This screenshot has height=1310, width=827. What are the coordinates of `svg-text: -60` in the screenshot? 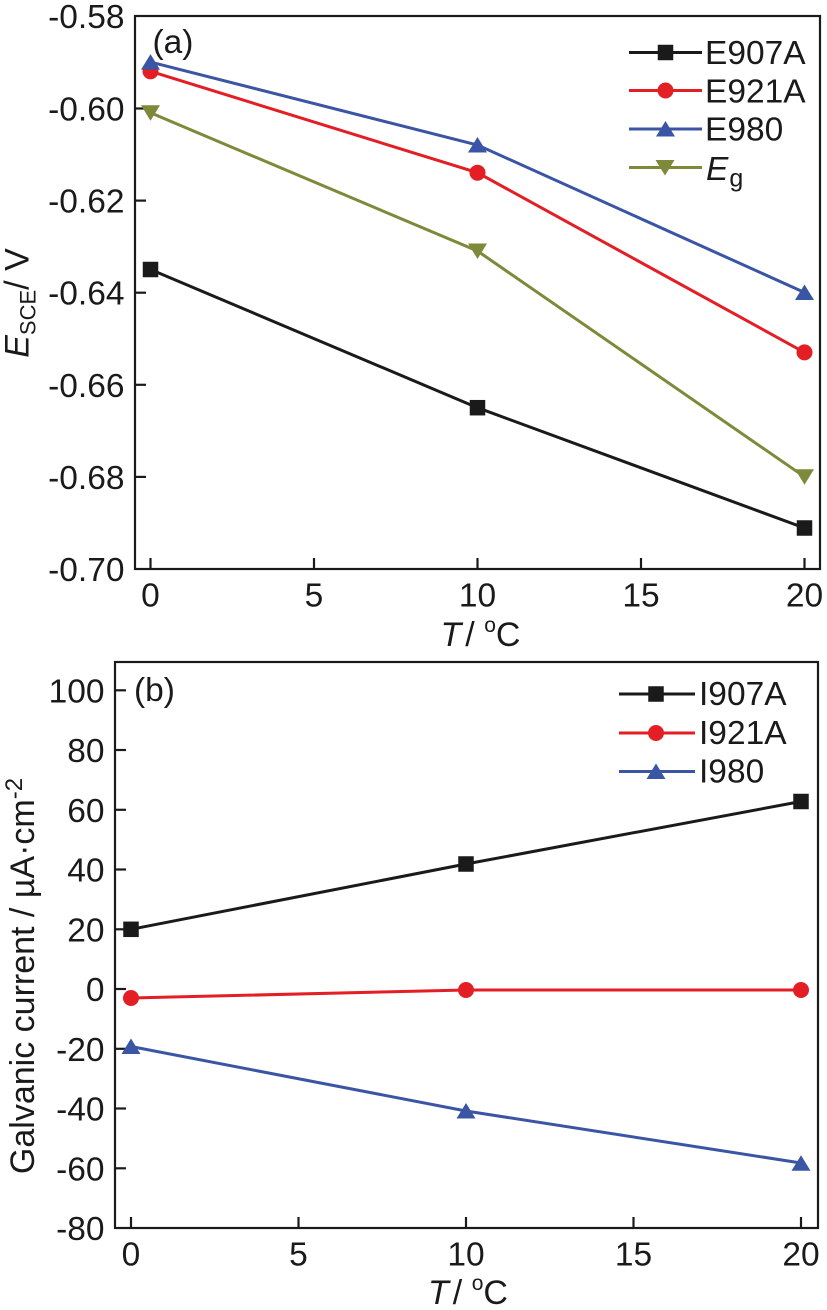 It's located at (80, 1169).